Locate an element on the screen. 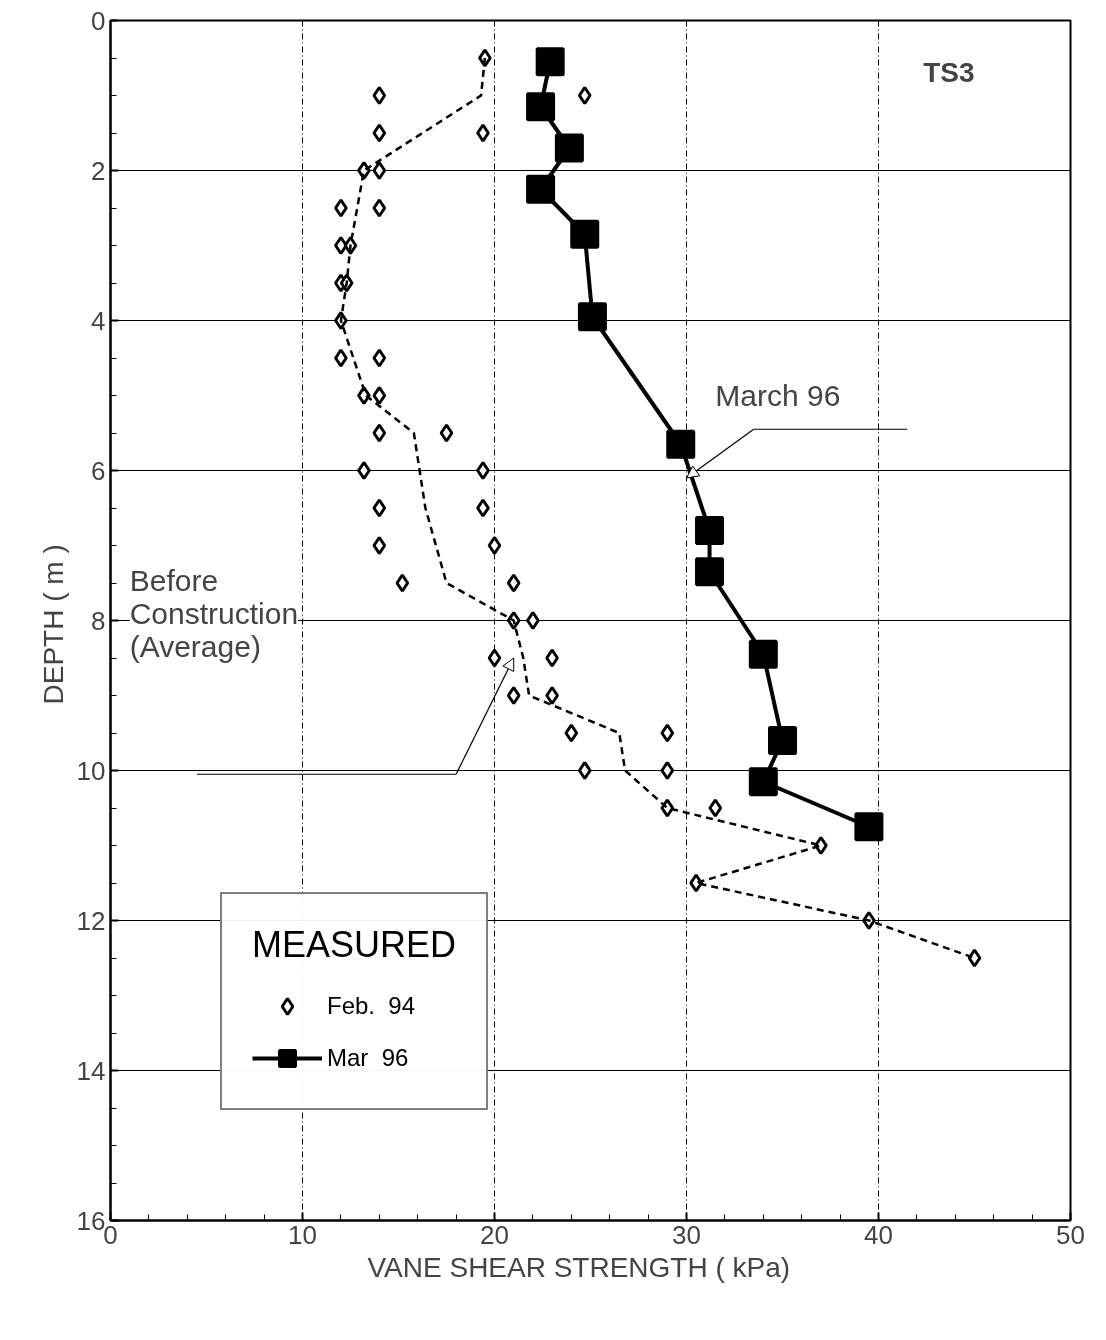 The height and width of the screenshot is (1340, 1106). y-tick-label: 2 is located at coordinates (98, 170).